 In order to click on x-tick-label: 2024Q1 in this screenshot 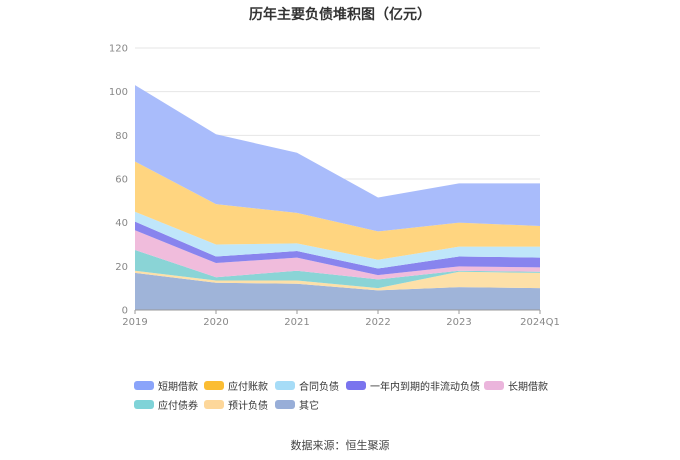, I will do `click(540, 322)`.